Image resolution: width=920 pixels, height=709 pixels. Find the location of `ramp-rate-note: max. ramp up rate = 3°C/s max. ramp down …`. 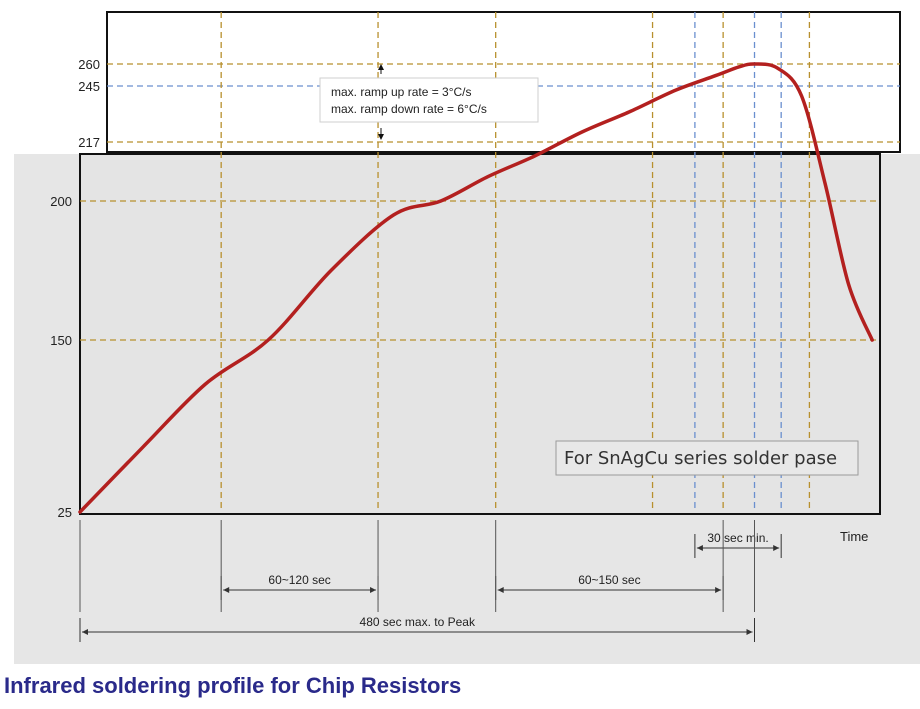

ramp-rate-note: max. ramp up rate = 3°C/s max. ramp down … is located at coordinates (429, 102).